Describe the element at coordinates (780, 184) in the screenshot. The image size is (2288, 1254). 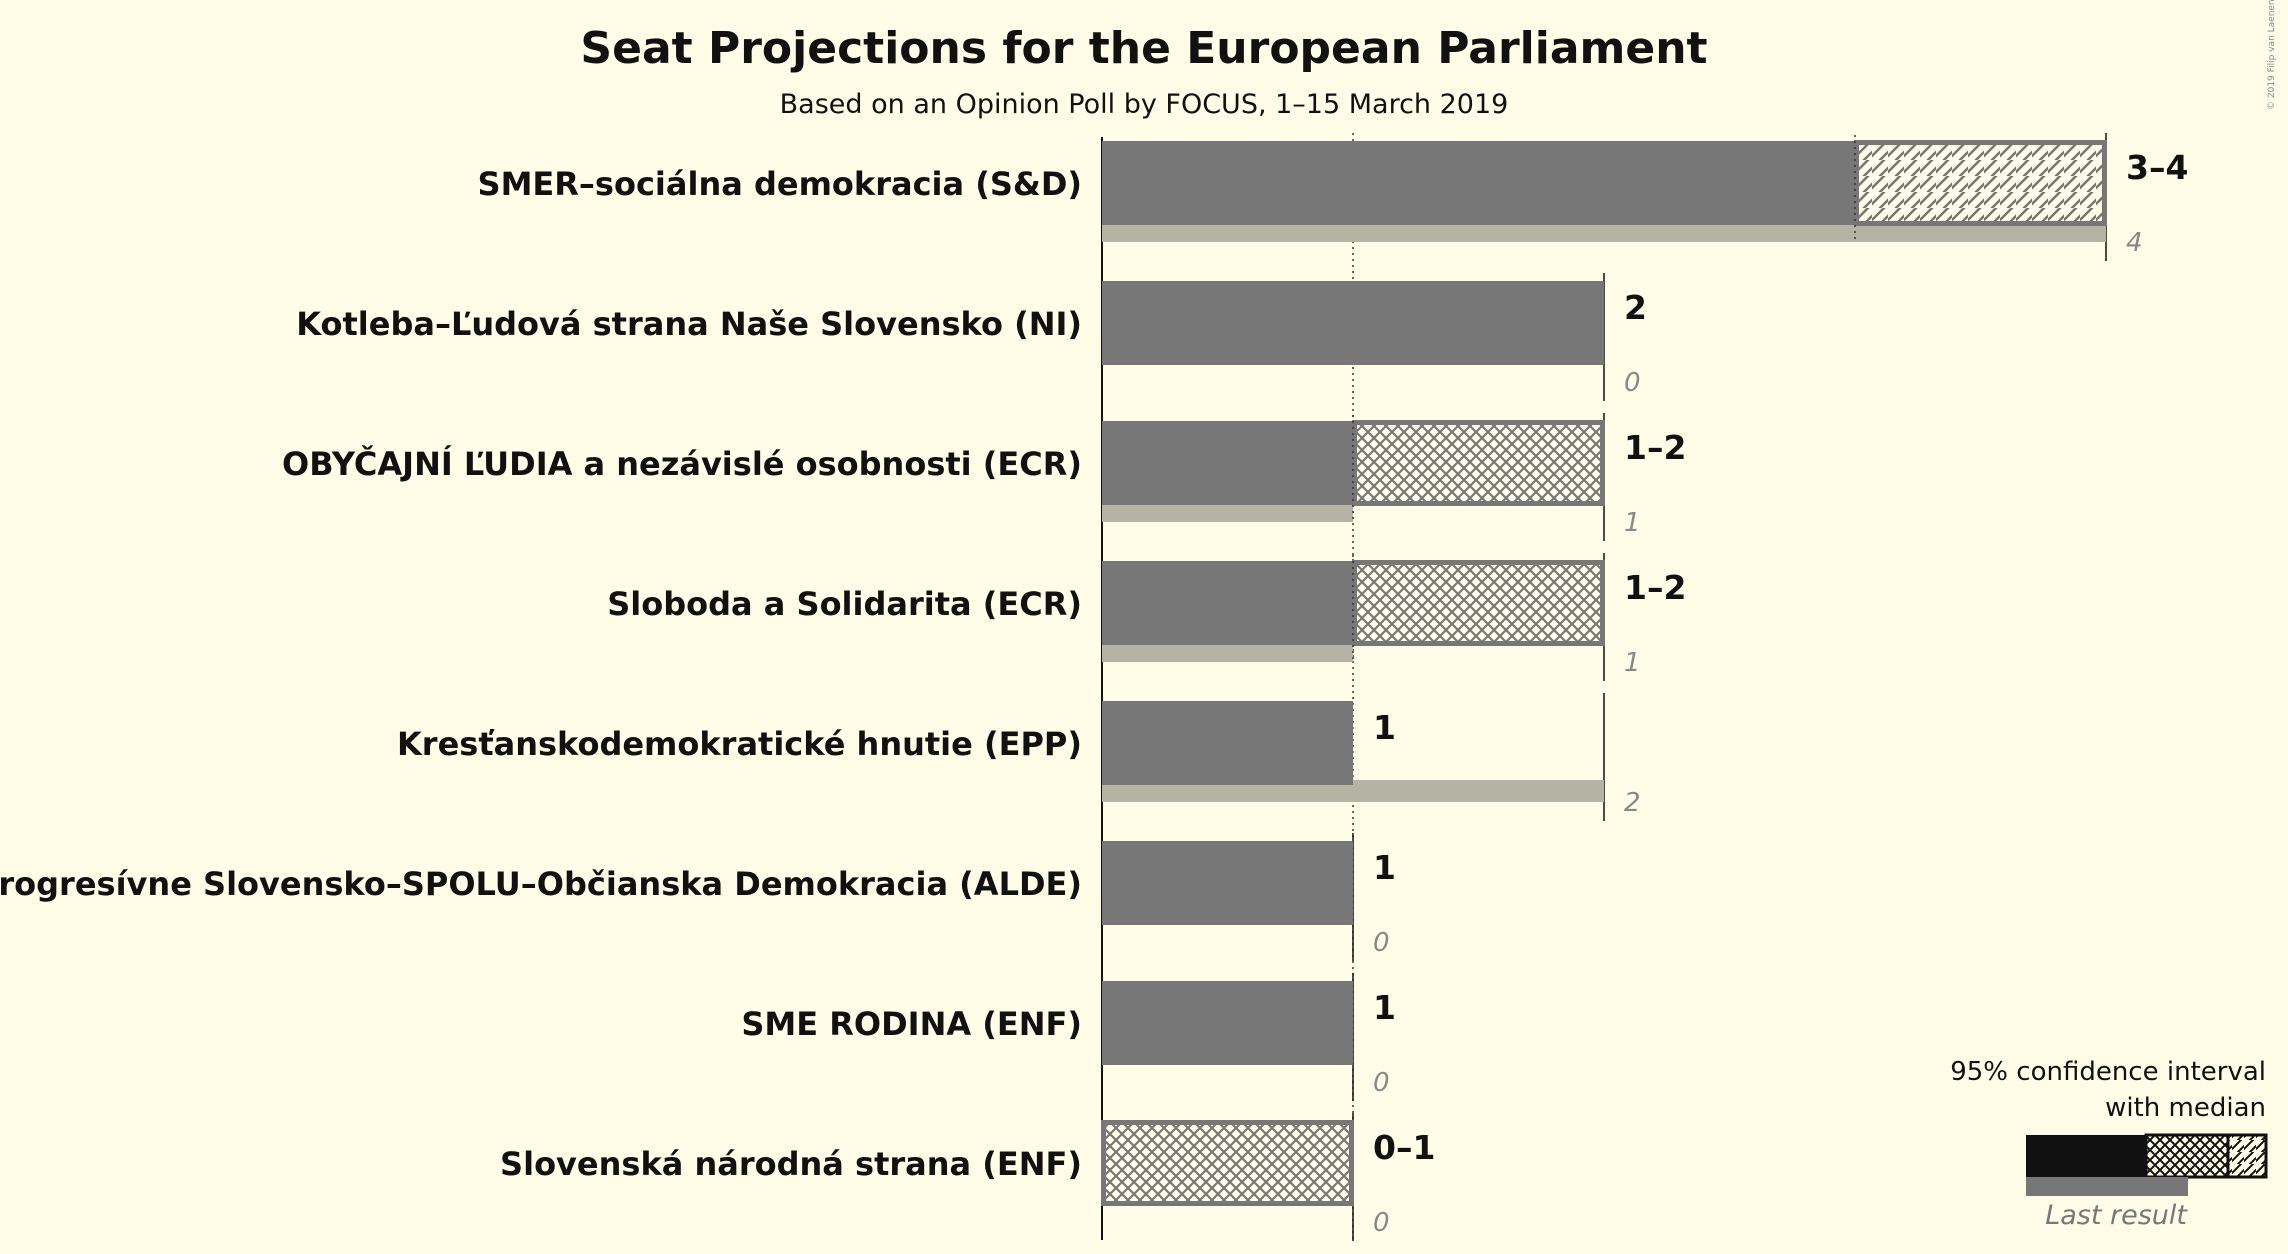
I see `party-label: SMER–sociálna demokracia (S&D)` at that location.